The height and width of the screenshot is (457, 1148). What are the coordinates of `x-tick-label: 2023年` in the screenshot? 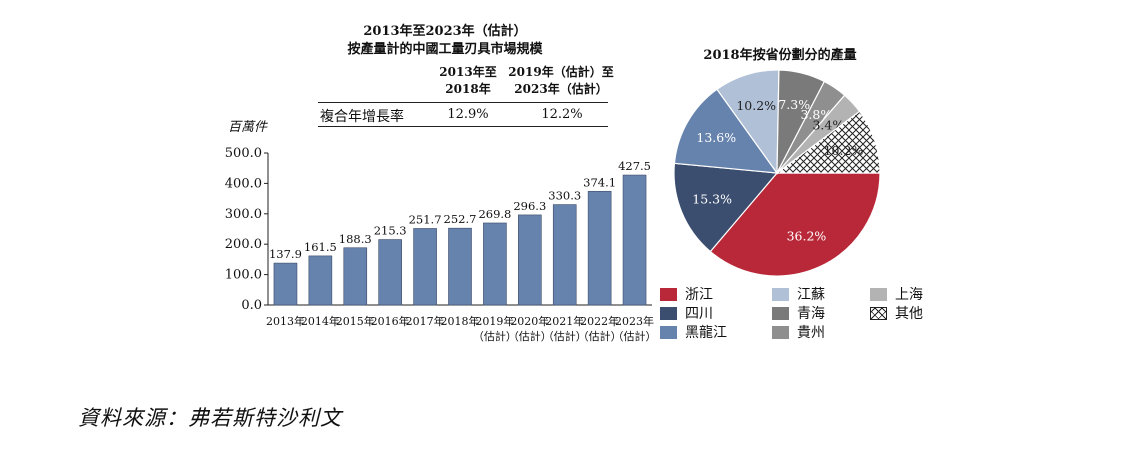 It's located at (634, 321).